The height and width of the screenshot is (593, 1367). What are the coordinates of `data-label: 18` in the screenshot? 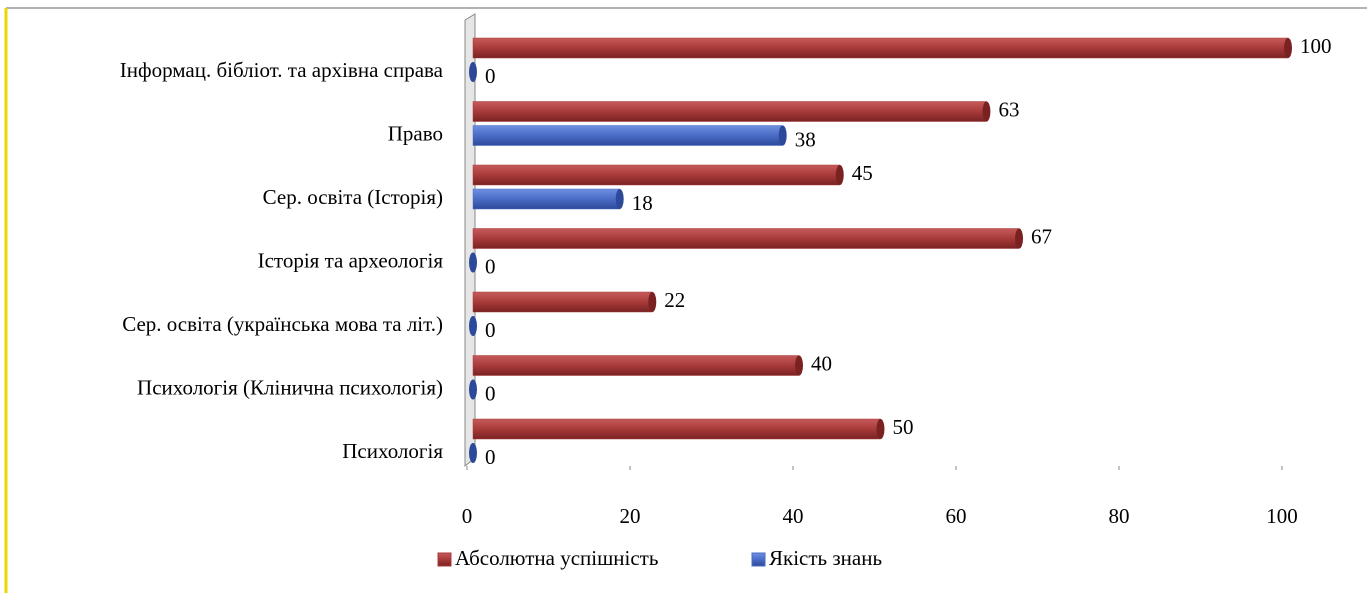 It's located at (642, 203).